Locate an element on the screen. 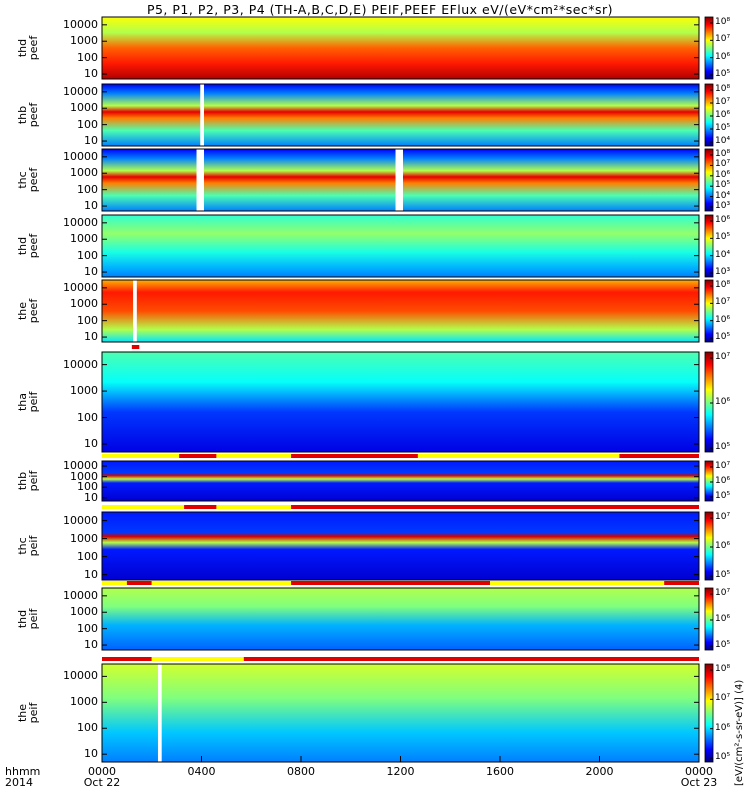 Image resolution: width=750 pixels, height=800 pixels. panel-label: thd peif is located at coordinates (28, 619).